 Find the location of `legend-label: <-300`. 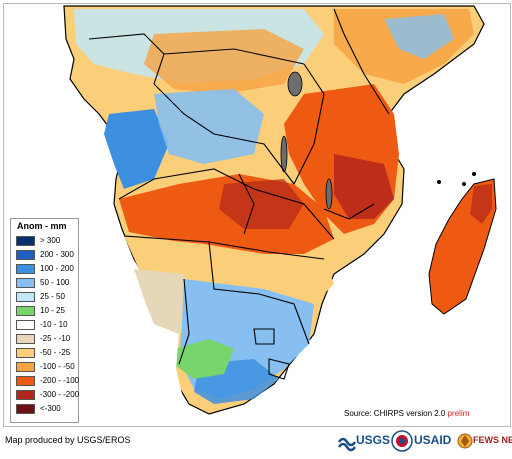

legend-label: <-300 is located at coordinates (50, 408).